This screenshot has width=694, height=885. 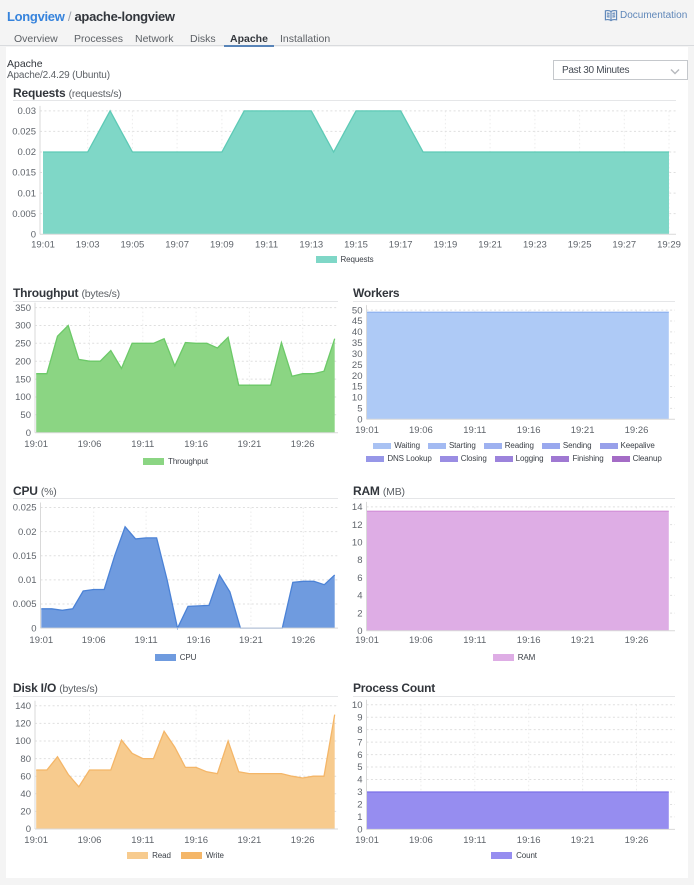 I want to click on svg-text: 2, so click(x=359, y=613).